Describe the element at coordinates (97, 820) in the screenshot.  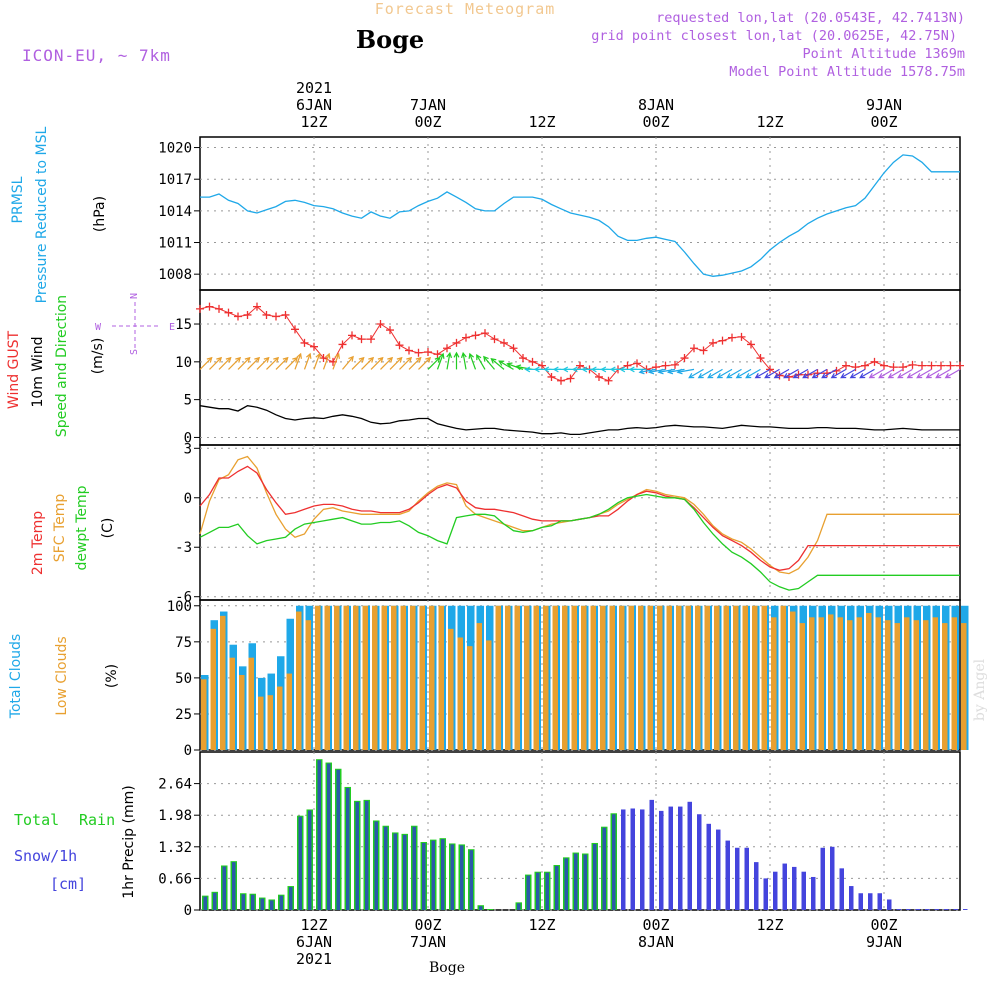
I see `precip-label-rain: Rain` at that location.